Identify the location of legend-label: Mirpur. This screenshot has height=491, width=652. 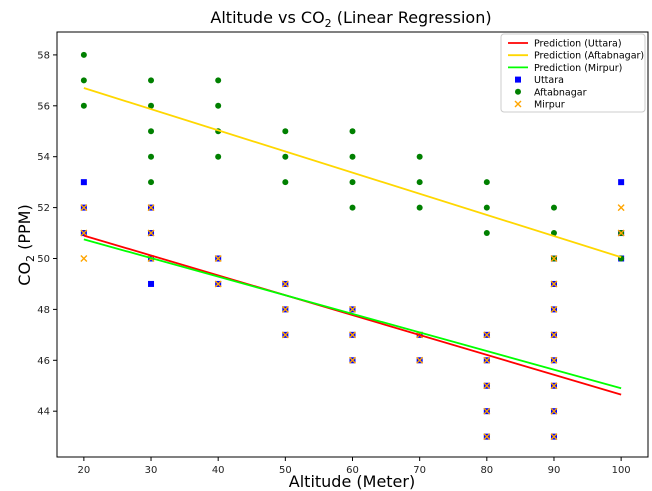
(549, 105).